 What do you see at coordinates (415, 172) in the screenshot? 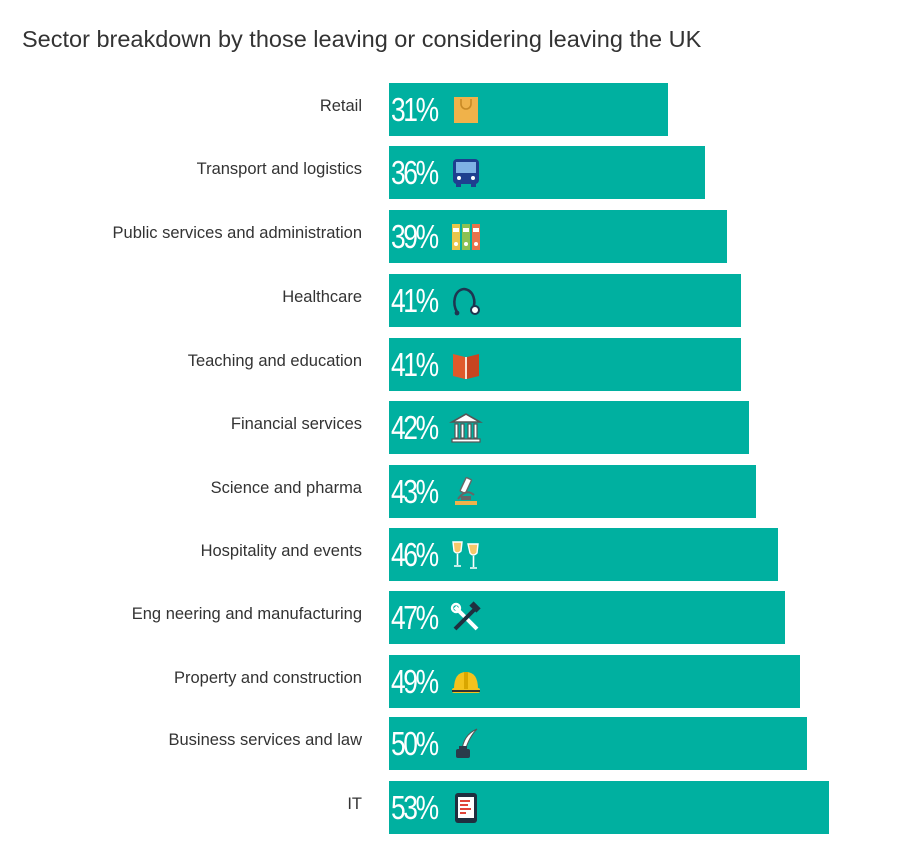
I see `data-label: 36%` at bounding box center [415, 172].